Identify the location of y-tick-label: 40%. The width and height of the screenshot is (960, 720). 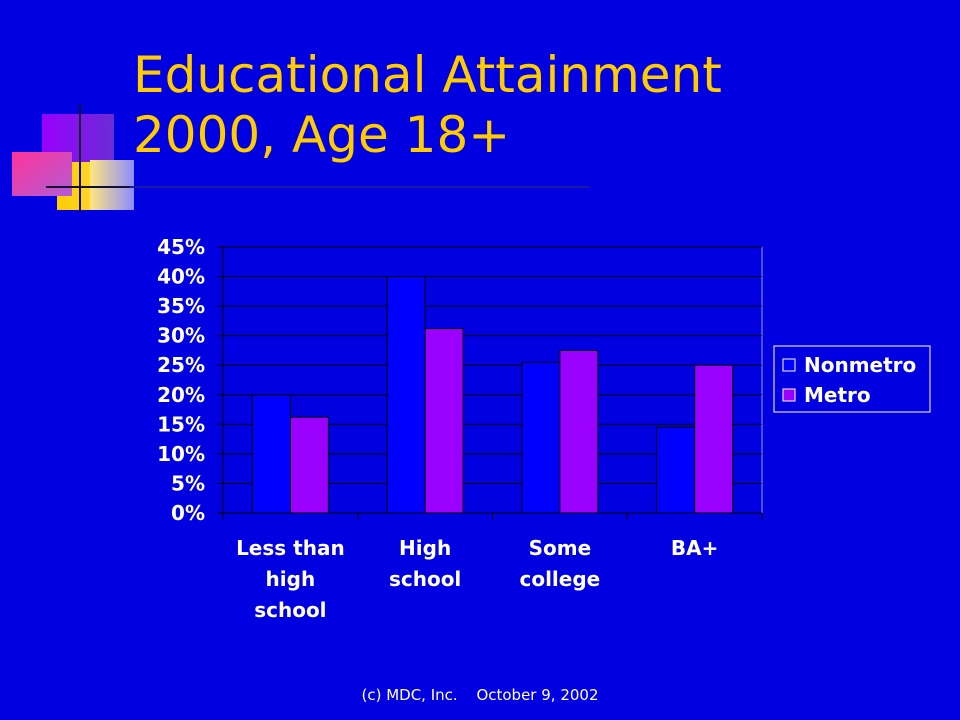
(181, 277).